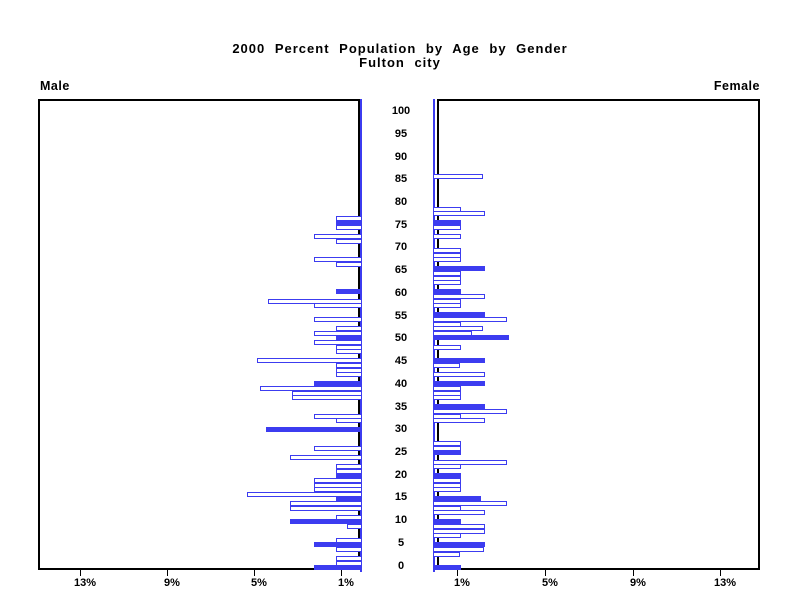 This screenshot has height=600, width=800. Describe the element at coordinates (401, 451) in the screenshot. I see `age-tick-label-25: 25` at that location.